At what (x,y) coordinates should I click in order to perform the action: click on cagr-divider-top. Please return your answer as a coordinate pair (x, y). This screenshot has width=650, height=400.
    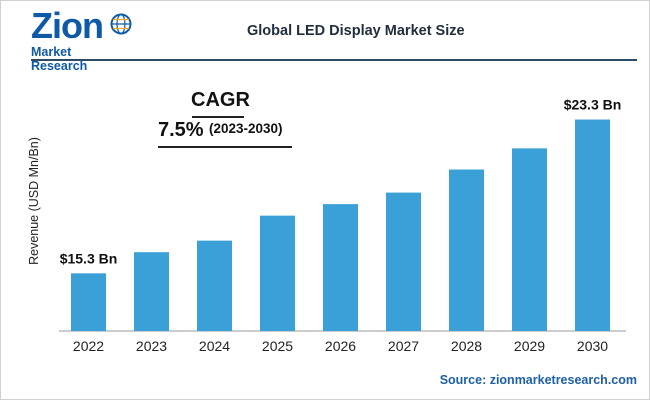
    Looking at the image, I should click on (218, 117).